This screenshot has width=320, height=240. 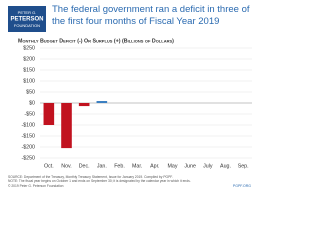 I want to click on y-tick-label: -$50, so click(x=29, y=114).